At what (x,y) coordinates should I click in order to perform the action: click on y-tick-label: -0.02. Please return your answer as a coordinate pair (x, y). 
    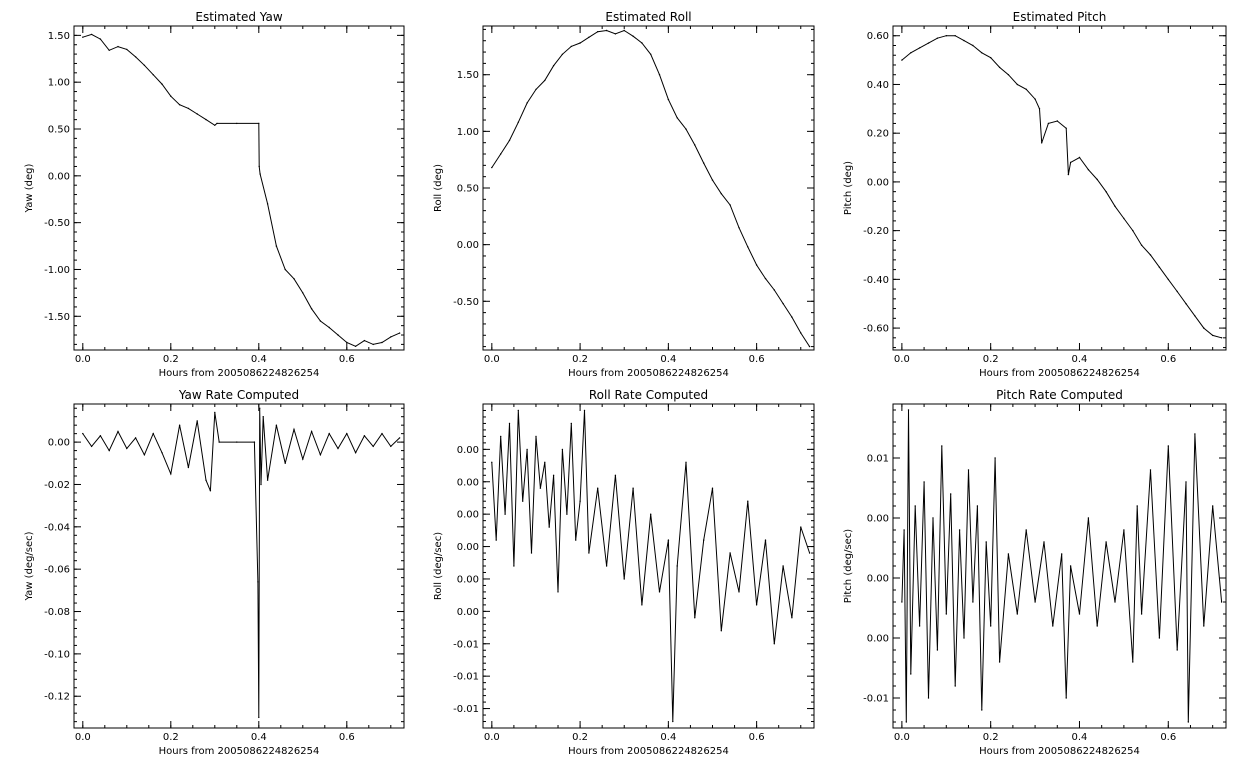
    Looking at the image, I should click on (57, 485).